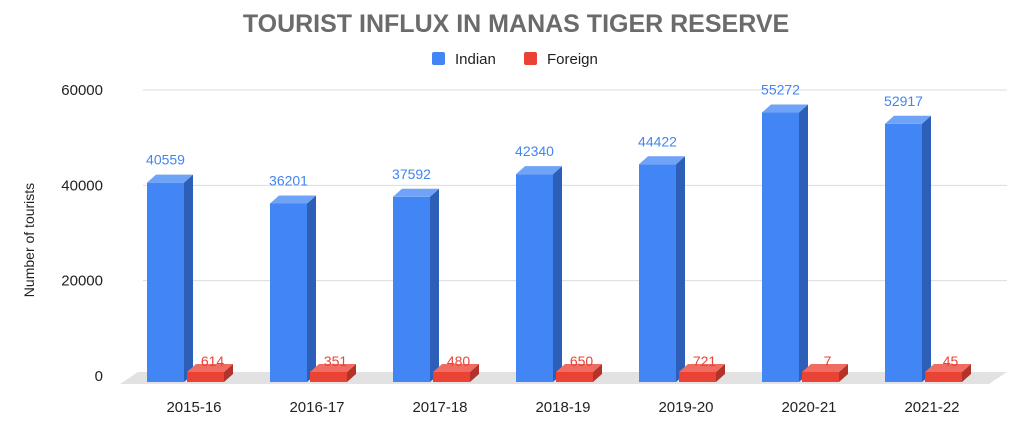 Image resolution: width=1024 pixels, height=430 pixels. What do you see at coordinates (903, 101) in the screenshot?
I see `data-label-indian: 52917` at bounding box center [903, 101].